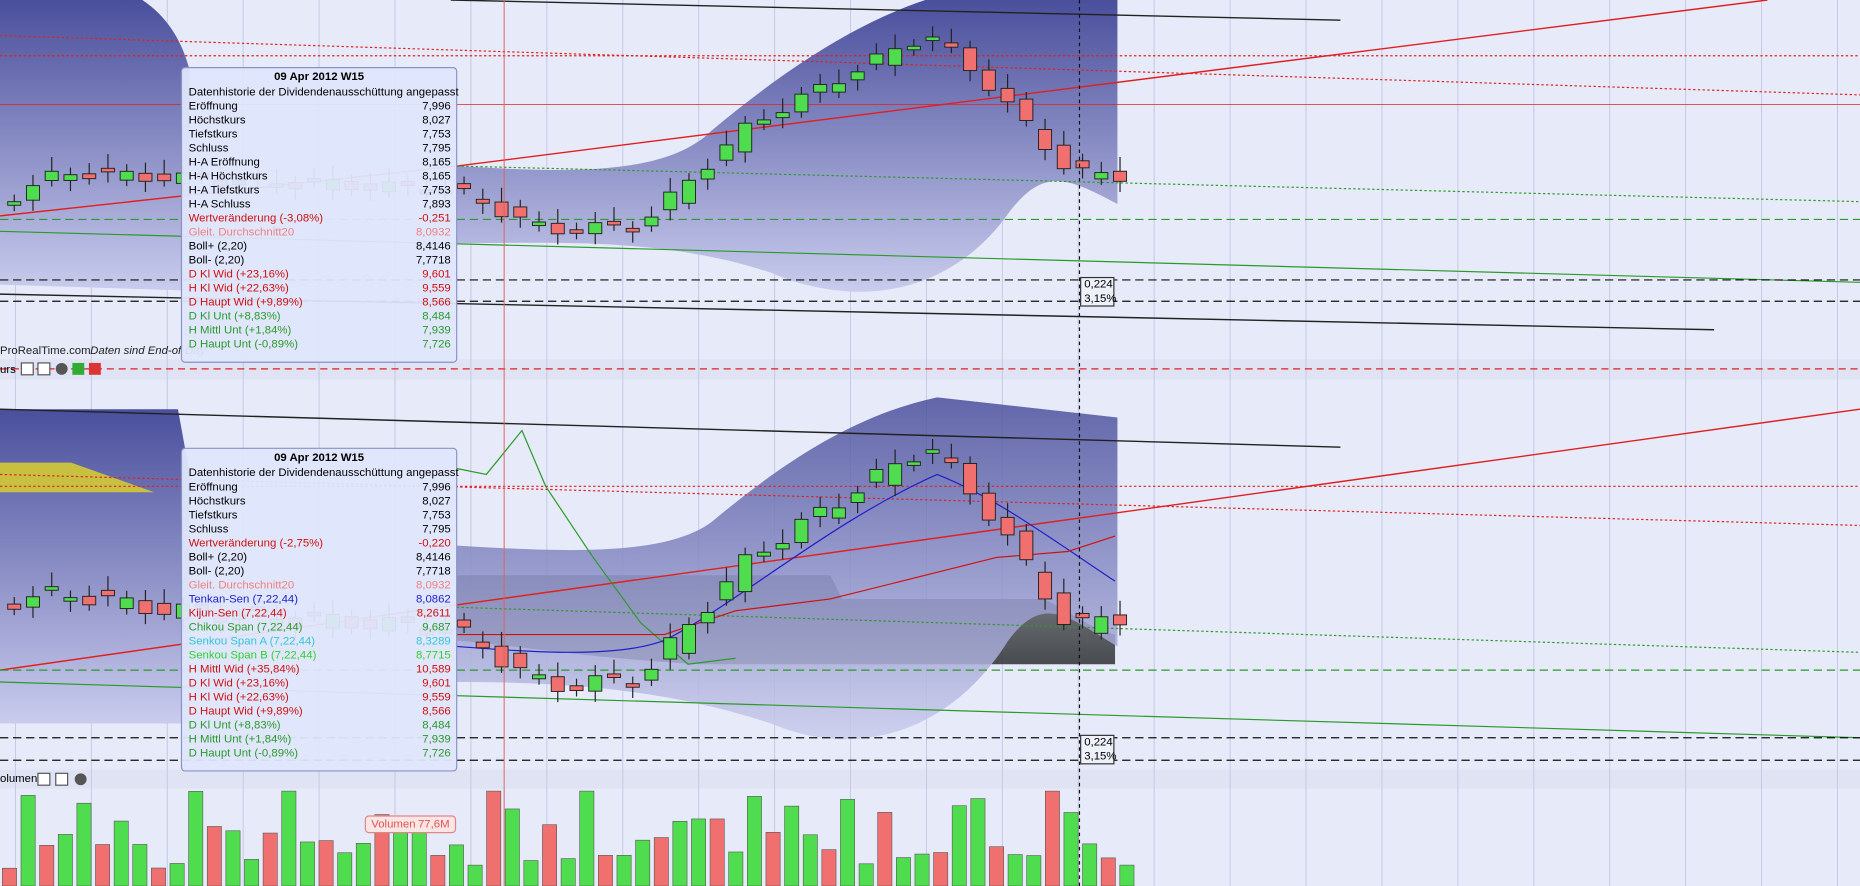 This screenshot has width=1860, height=886. I want to click on row-value: 8,165, so click(436, 177).